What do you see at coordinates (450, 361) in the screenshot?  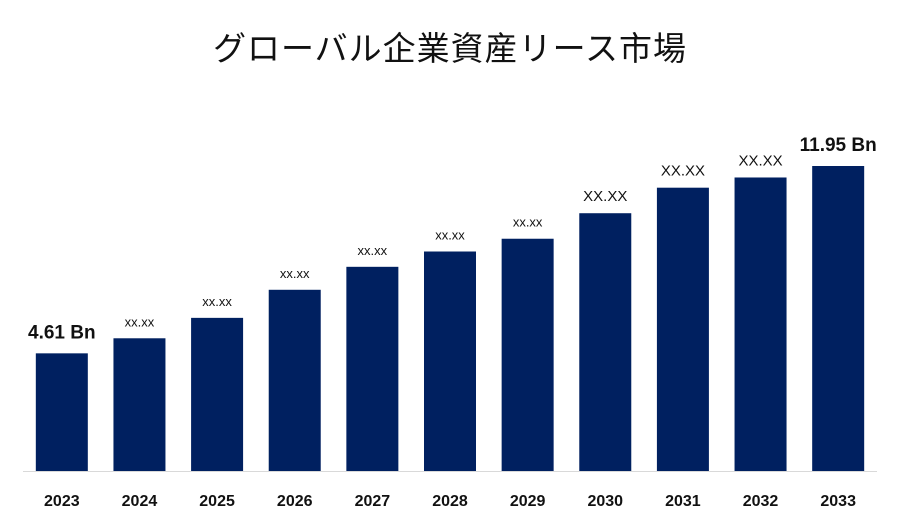 I see `bar-2028` at bounding box center [450, 361].